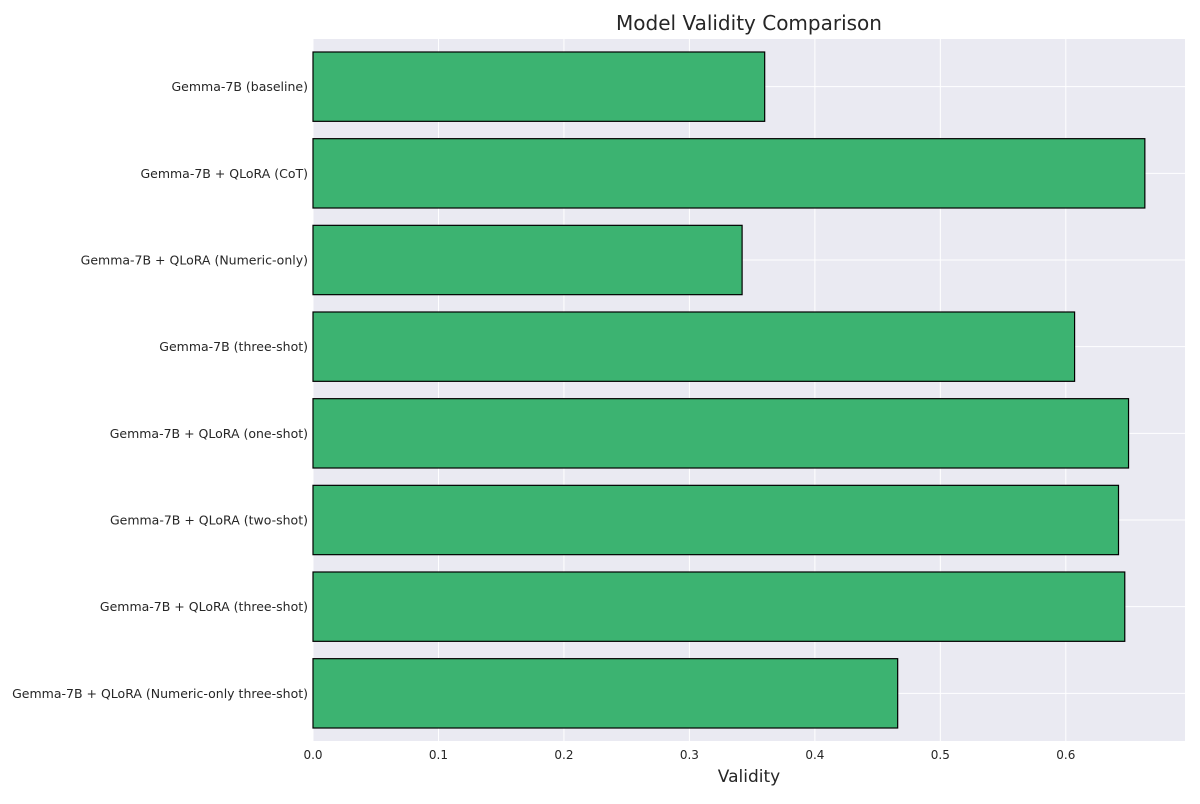  Describe the element at coordinates (209, 520) in the screenshot. I see `category-label: Gemma-7B + QLoRA (two-shot)` at that location.